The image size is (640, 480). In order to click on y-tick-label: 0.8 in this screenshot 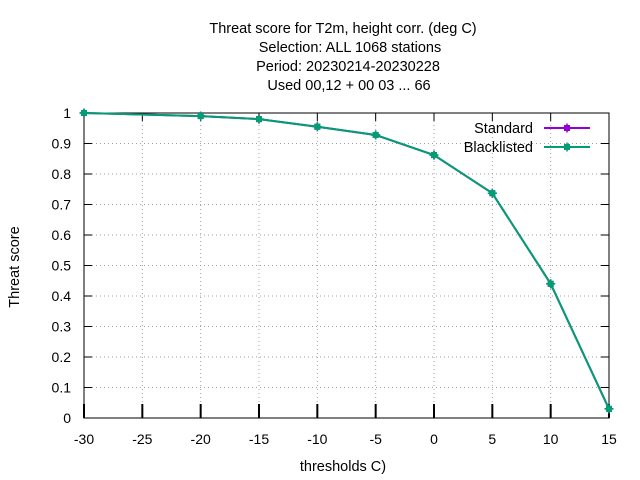, I will do `click(62, 174)`.